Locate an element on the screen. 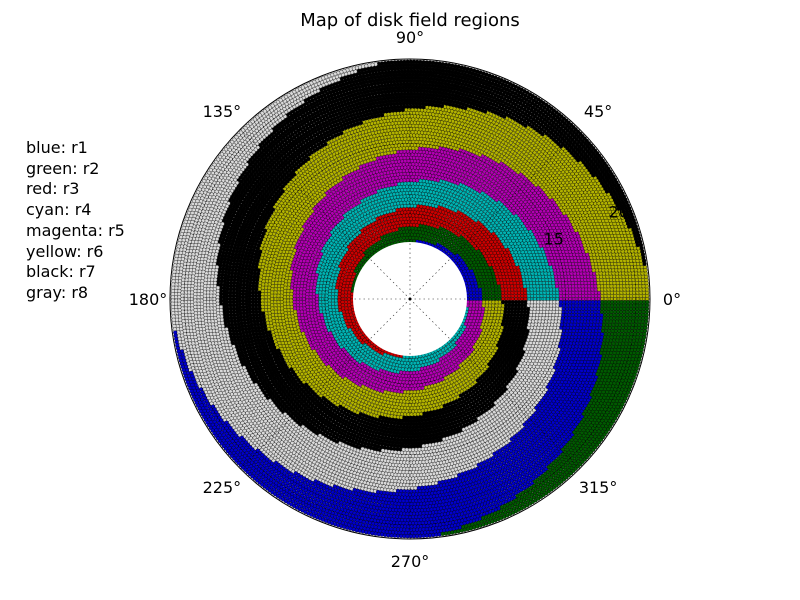 The width and height of the screenshot is (800, 600). legend-entry-r1: blue: r1 is located at coordinates (57, 147).